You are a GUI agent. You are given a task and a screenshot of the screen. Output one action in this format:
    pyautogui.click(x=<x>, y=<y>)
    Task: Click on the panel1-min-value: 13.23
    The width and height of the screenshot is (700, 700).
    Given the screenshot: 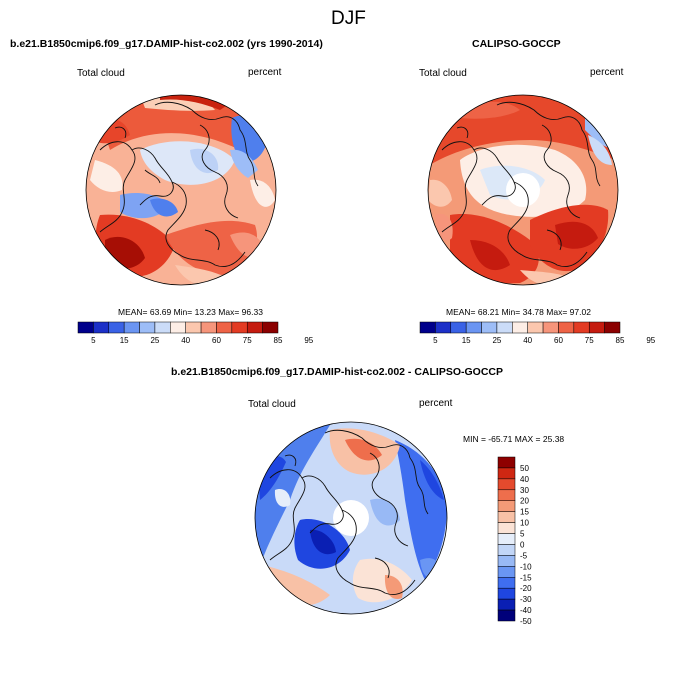 What is the action you would take?
    pyautogui.click(x=205, y=312)
    